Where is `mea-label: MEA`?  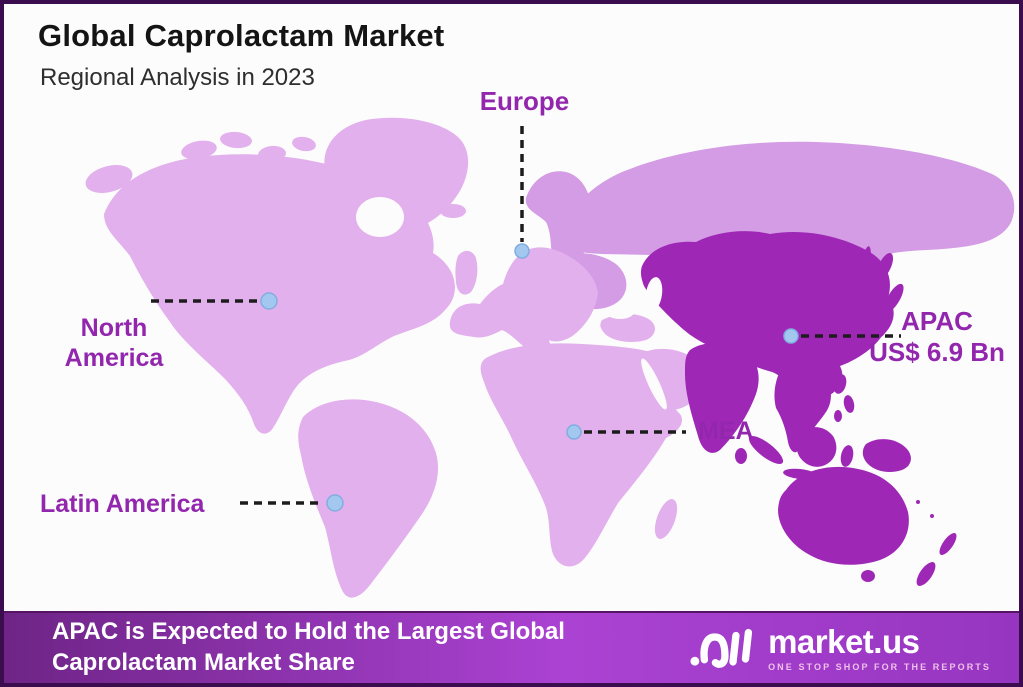 mea-label: MEA is located at coordinates (726, 431).